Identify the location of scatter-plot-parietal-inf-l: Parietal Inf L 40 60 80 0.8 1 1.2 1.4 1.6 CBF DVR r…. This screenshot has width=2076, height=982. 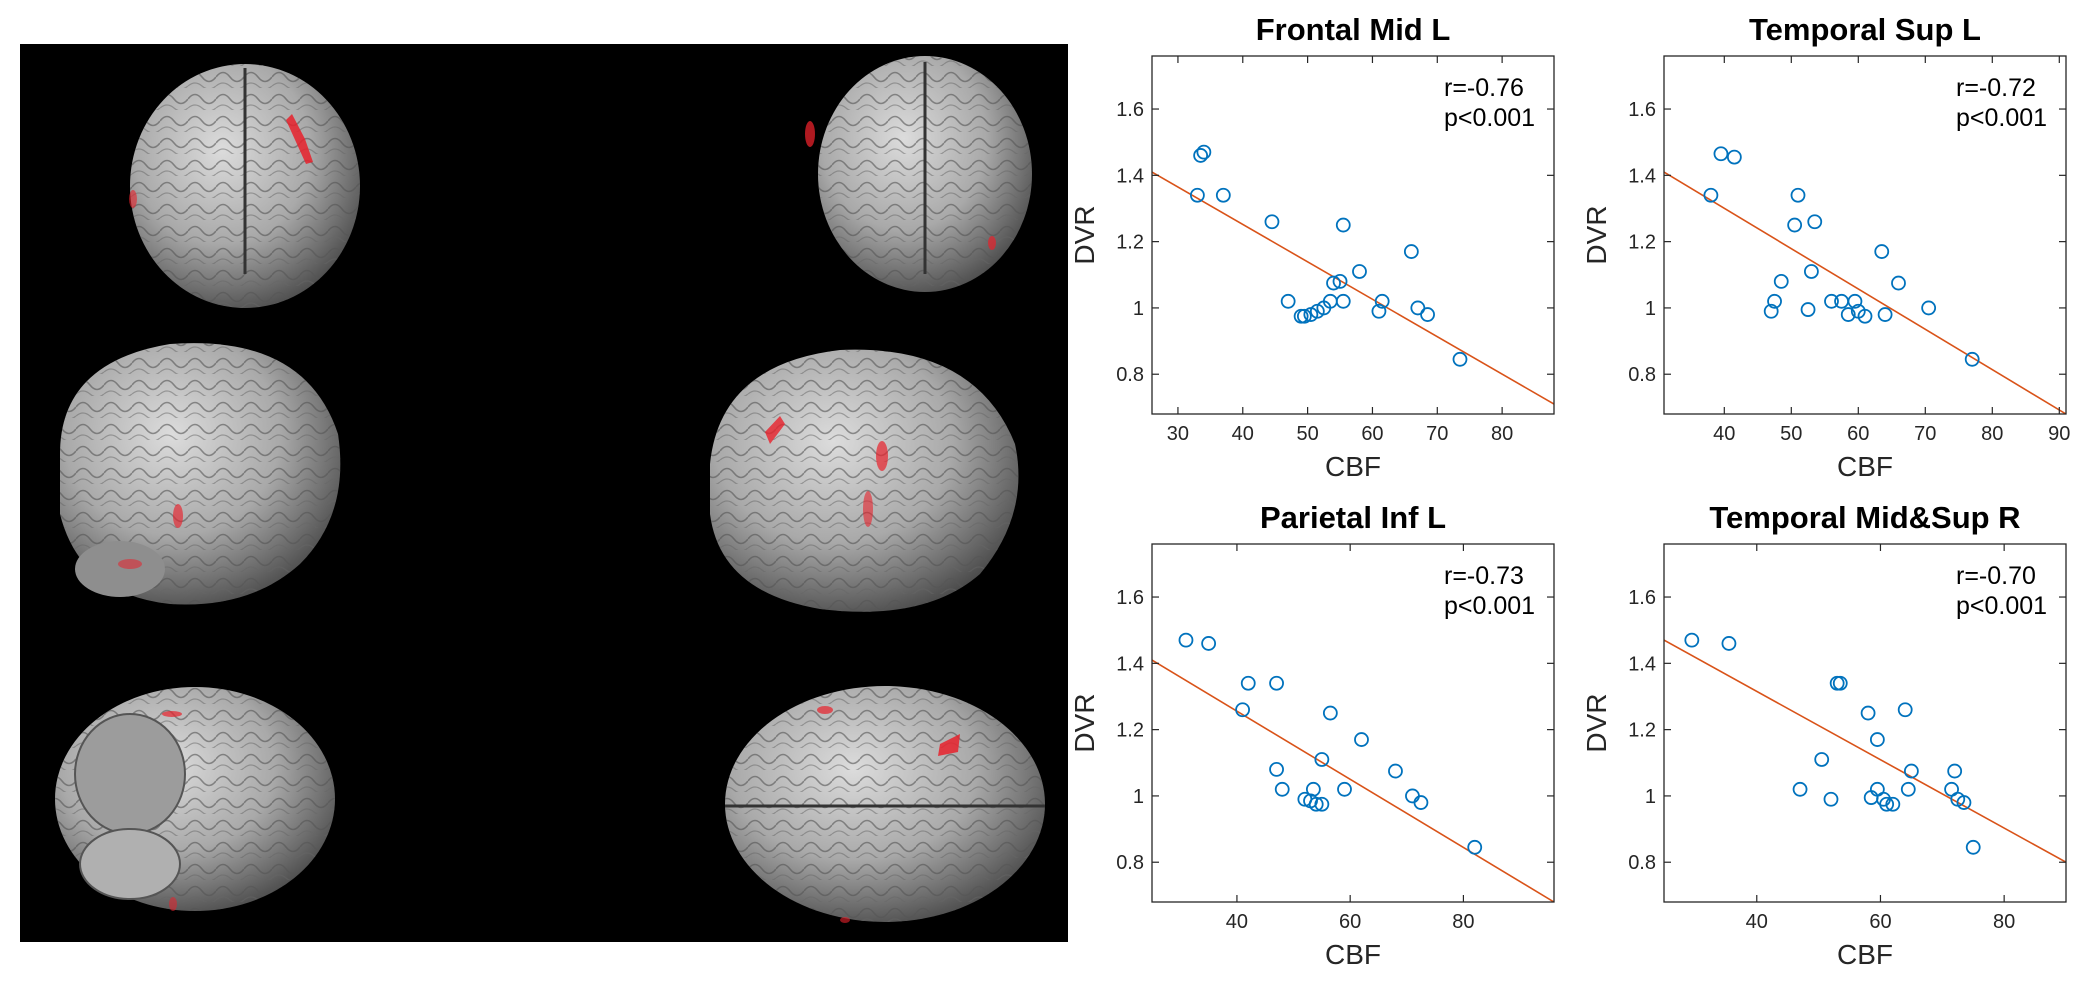
(1326, 736).